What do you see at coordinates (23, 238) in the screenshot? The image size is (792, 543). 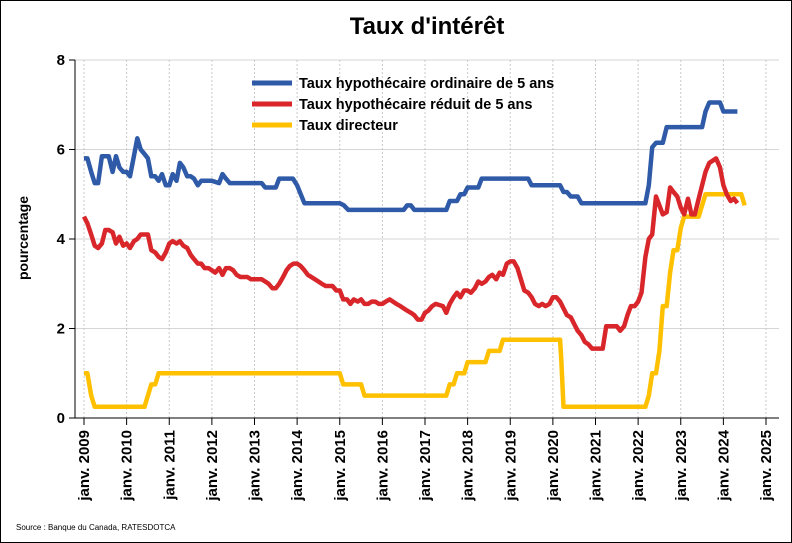 I see `y-axis-label: pourcentage` at bounding box center [23, 238].